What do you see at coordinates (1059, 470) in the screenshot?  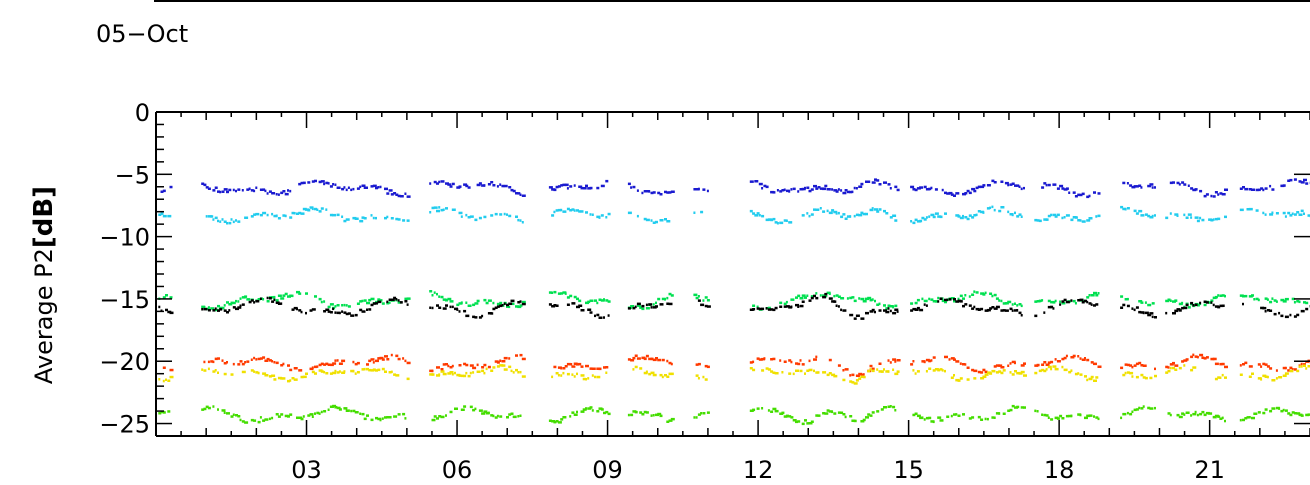 I see `x-tick-label: 18` at bounding box center [1059, 470].